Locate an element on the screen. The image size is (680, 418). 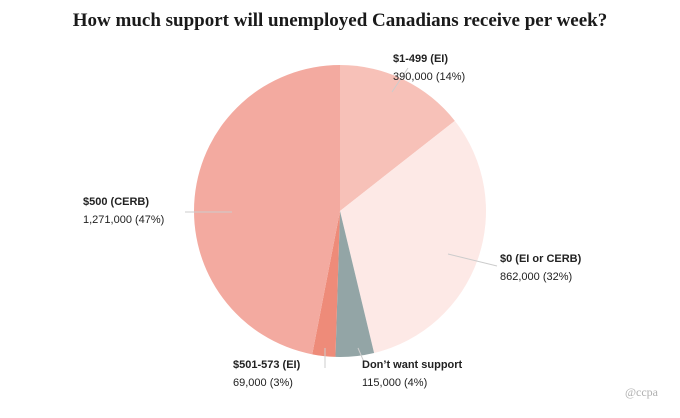
credit-text: @ccpa is located at coordinates (641, 392).